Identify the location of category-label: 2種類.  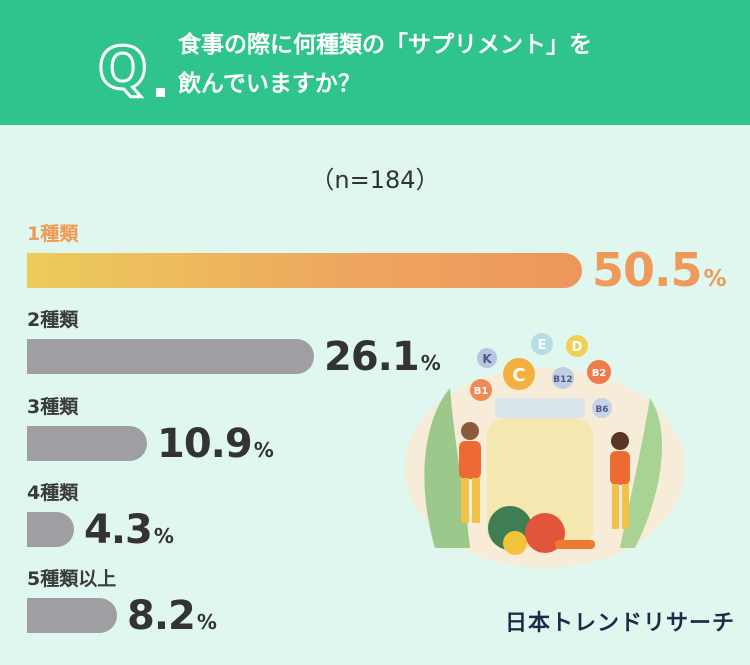
(53, 320).